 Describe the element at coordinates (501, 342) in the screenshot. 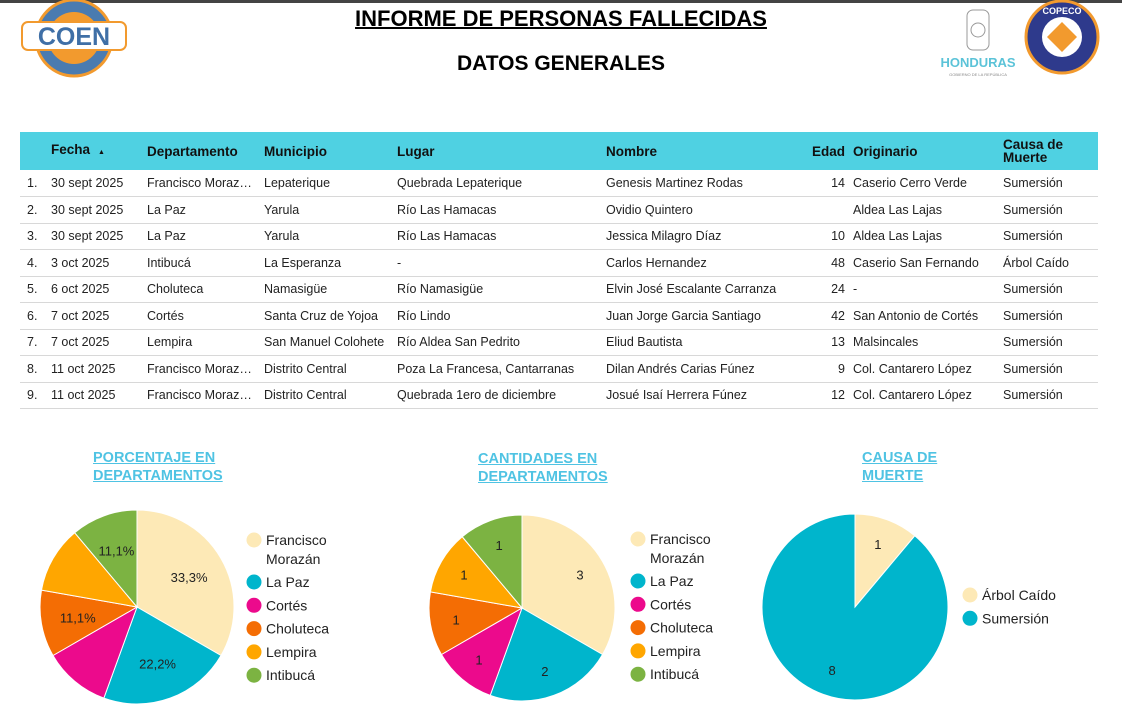

I see `table-cell: Río Aldea San Pedrito` at that location.